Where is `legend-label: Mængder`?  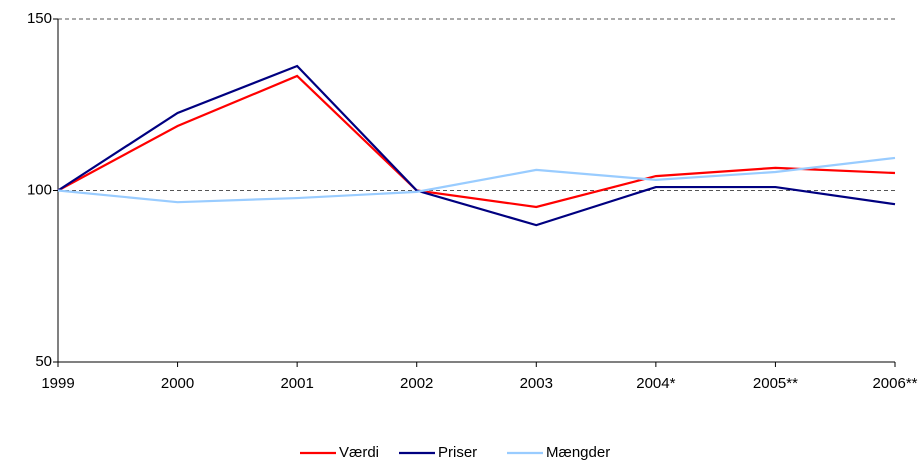
legend-label: Mængder is located at coordinates (578, 452).